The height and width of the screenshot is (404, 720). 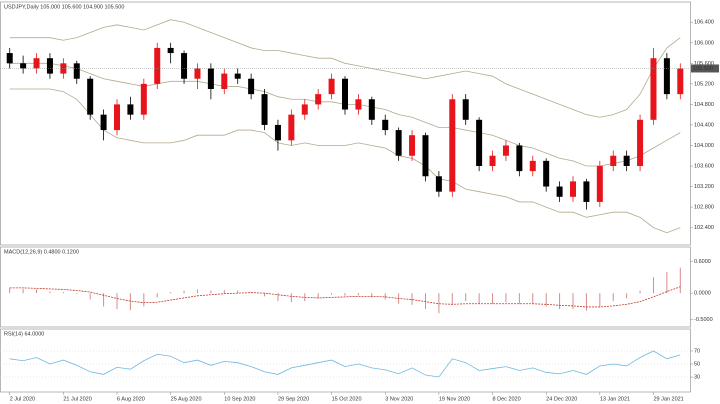 What do you see at coordinates (186, 399) in the screenshot?
I see `x-tick-label: 25 Aug 2020` at bounding box center [186, 399].